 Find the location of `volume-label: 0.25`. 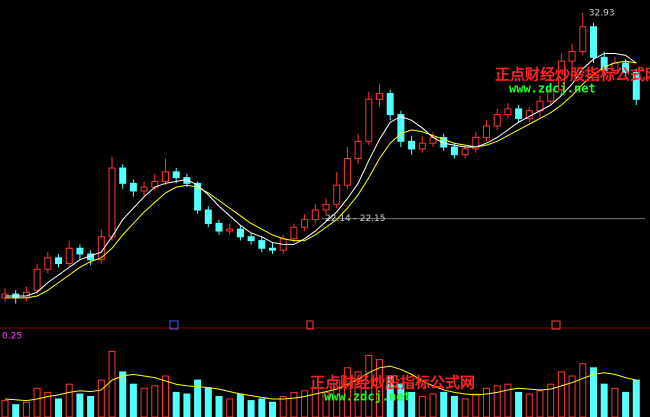

volume-label: 0.25 is located at coordinates (12, 337).